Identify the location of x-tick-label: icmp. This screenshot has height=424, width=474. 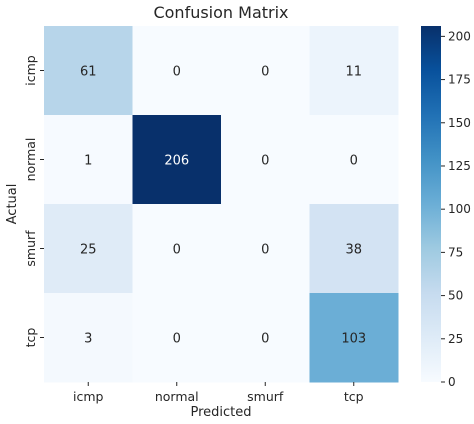
(88, 396).